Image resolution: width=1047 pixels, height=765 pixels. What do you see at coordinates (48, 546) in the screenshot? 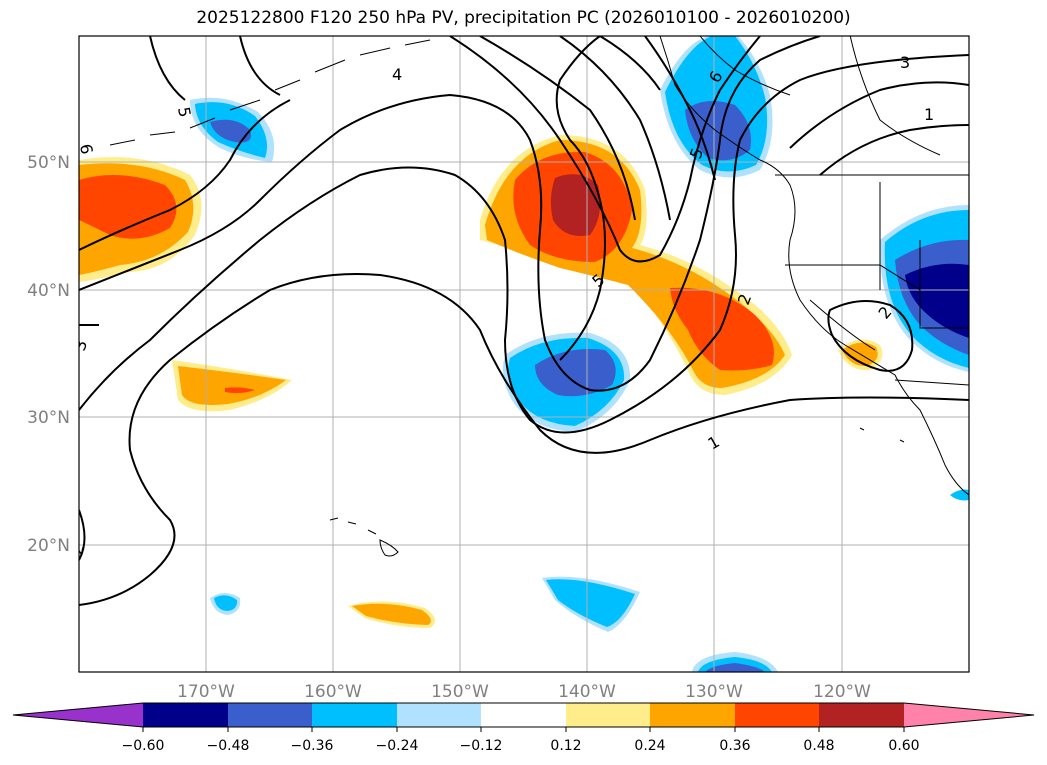
I see `lat-label-20: 20°N` at bounding box center [48, 546].